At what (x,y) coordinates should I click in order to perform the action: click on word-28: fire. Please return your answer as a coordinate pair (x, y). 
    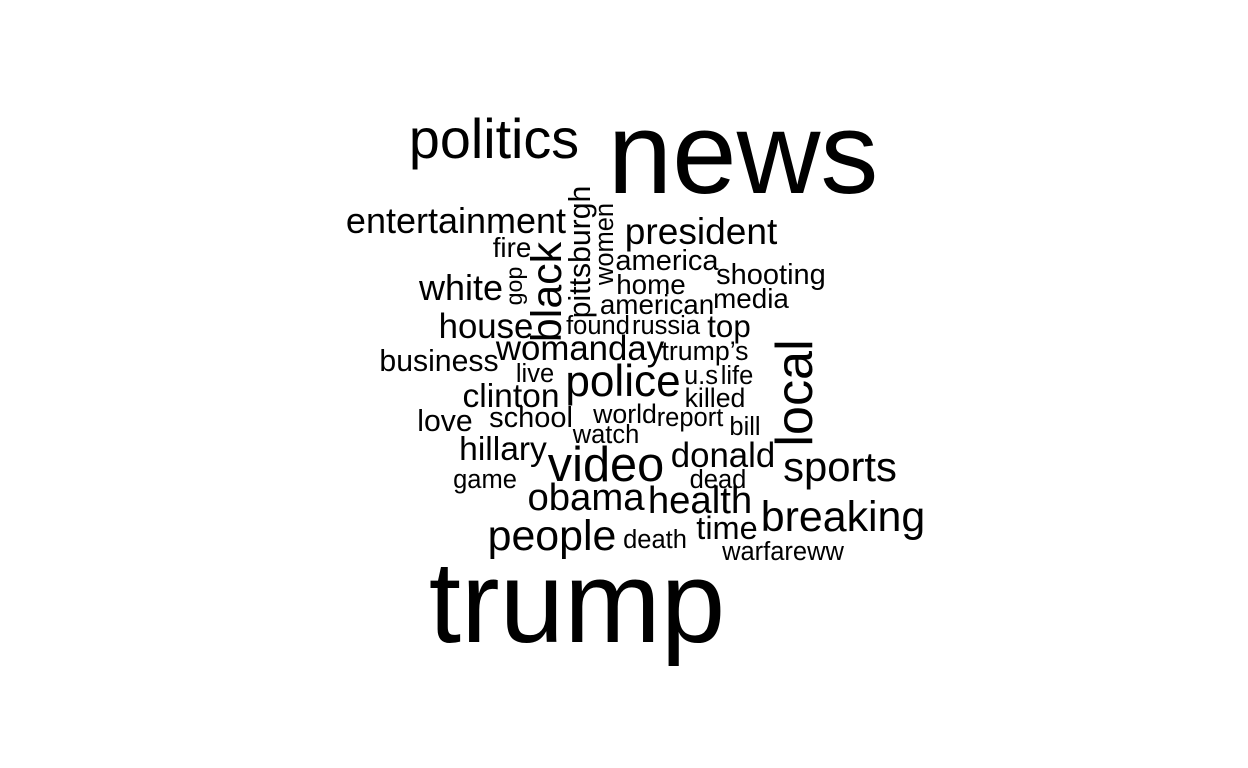
    Looking at the image, I should click on (512, 247).